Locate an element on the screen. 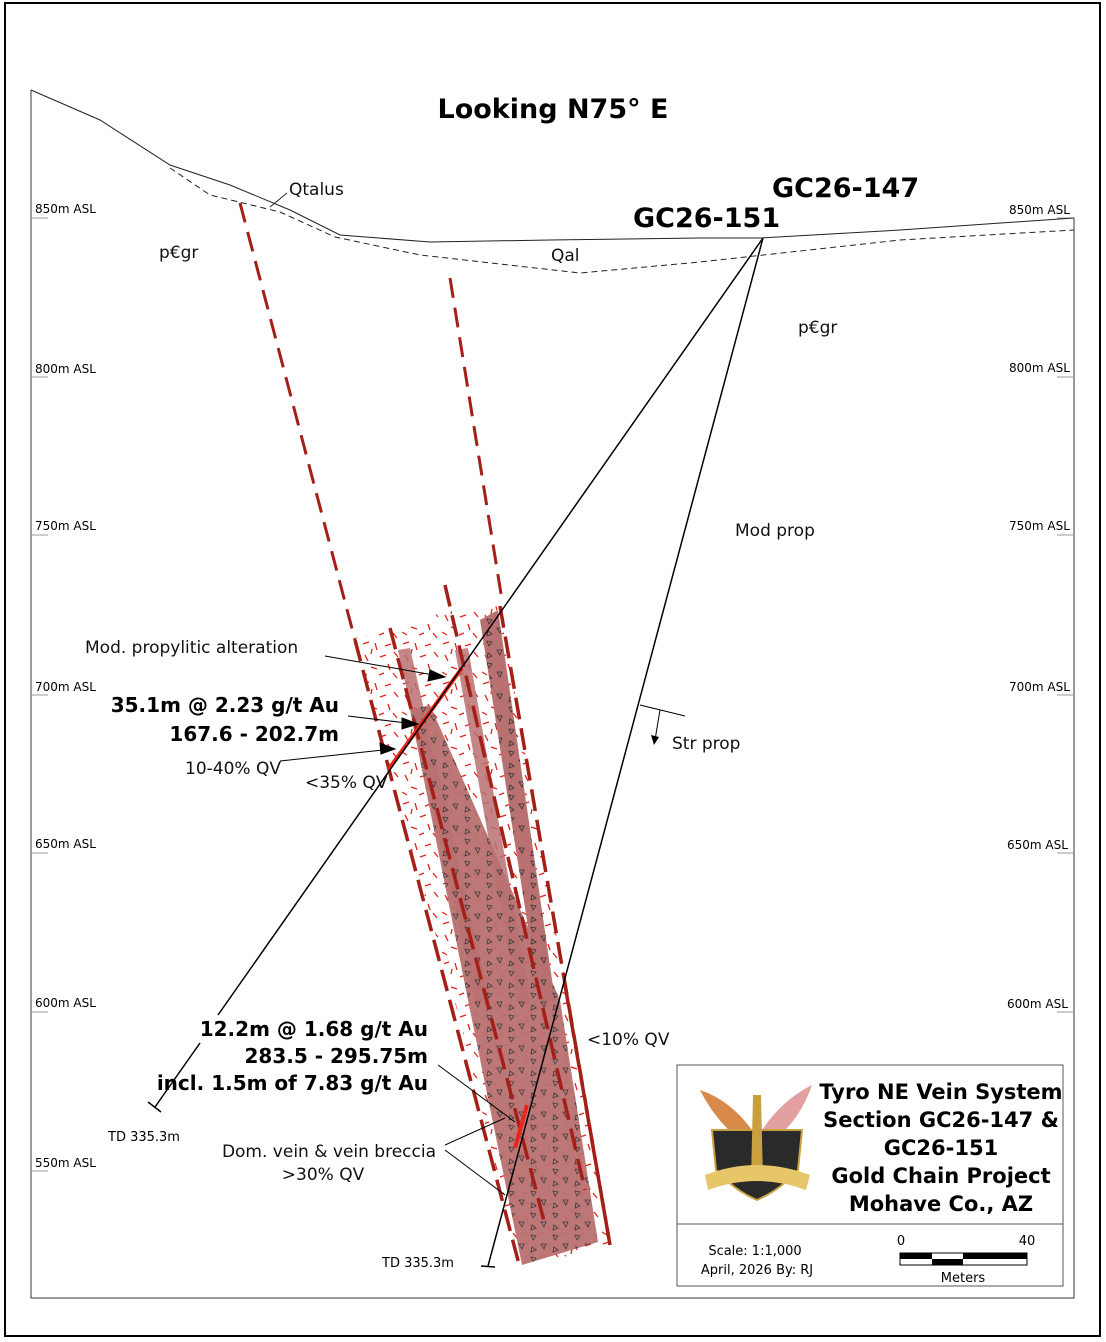  unit-pcgr-right: p€gr is located at coordinates (817, 328).